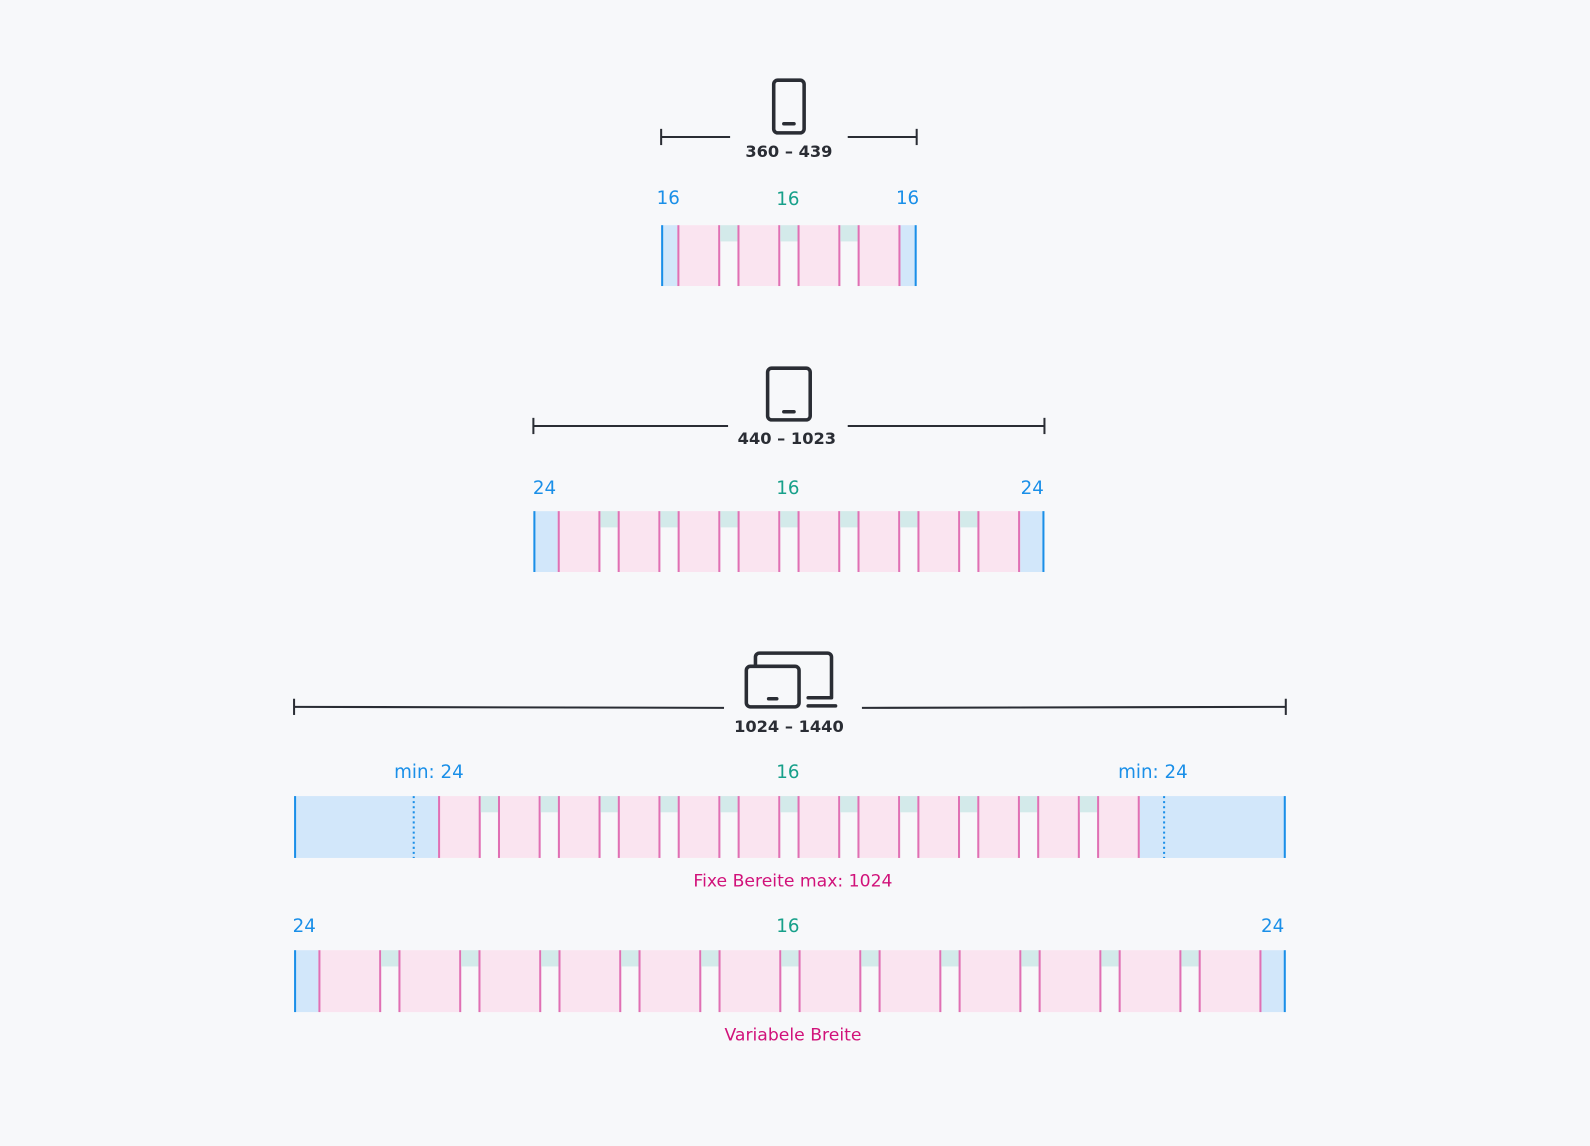 Image resolution: width=1590 pixels, height=1146 pixels. Describe the element at coordinates (790, 827) in the screenshot. I see `grid-desktop-fixed` at that location.